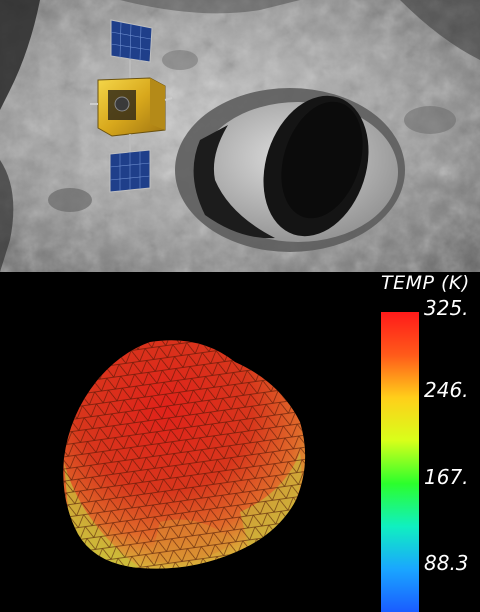 The width and height of the screenshot is (480, 612). I want to click on crater-pit-inner, so click(322, 160).